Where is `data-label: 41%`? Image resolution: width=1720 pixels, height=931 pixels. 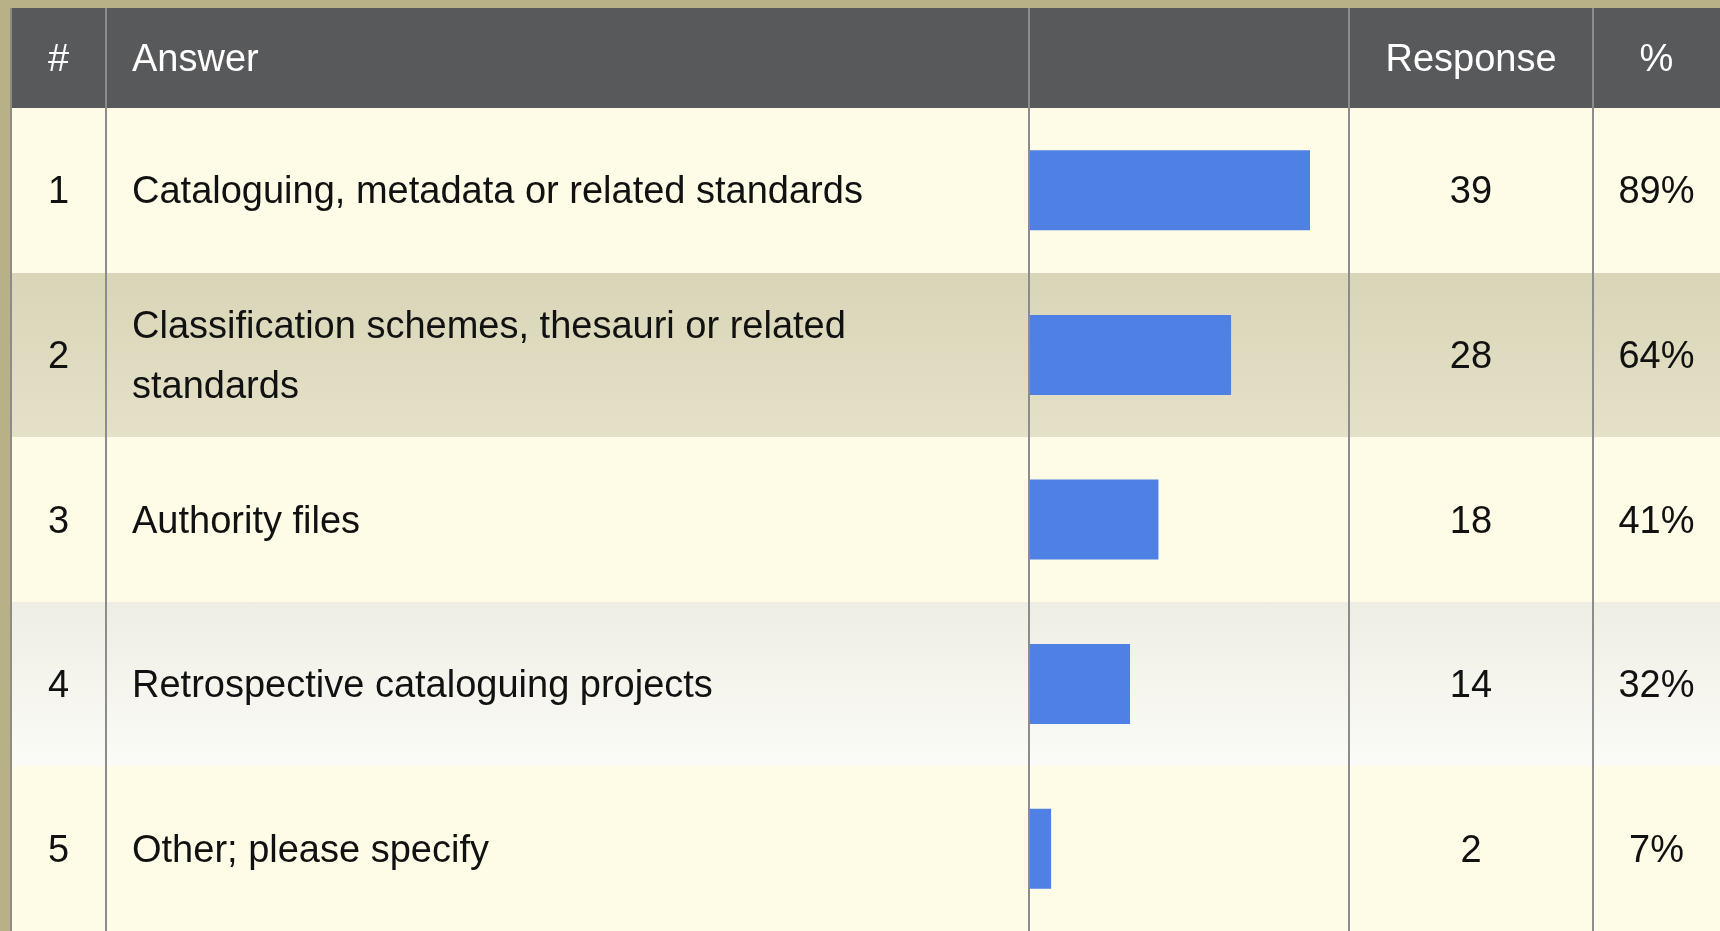 data-label: 41% is located at coordinates (1656, 519).